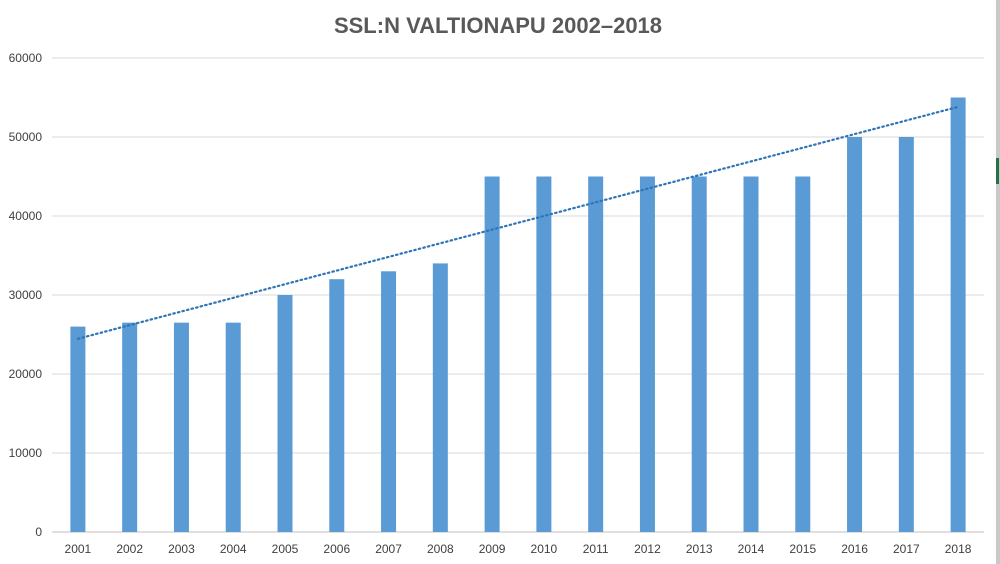  I want to click on x-tick-label: 2012, so click(647, 549).